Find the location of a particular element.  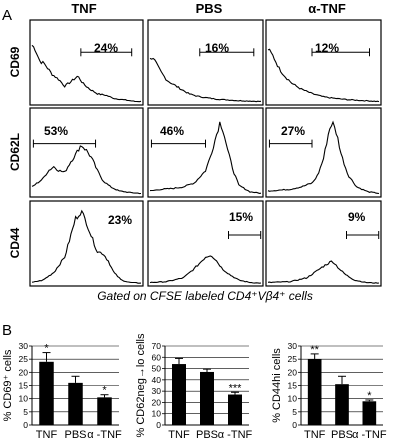

y-tick-label: 70 is located at coordinates (157, 346).